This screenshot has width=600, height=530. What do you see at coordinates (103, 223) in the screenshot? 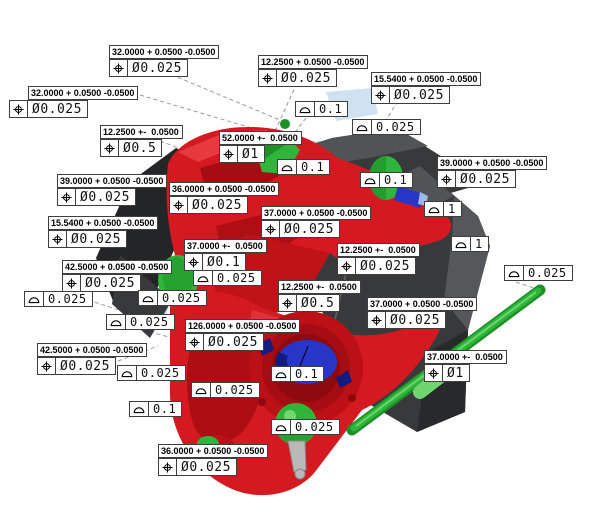
I see `dimension-tolerance-text: 15.5400 + 0.0500 -0.0500` at bounding box center [103, 223].